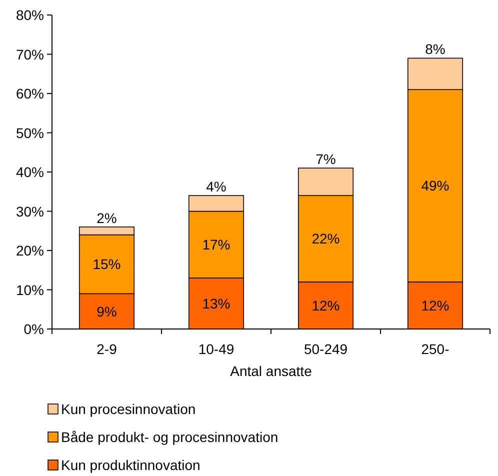  What do you see at coordinates (216, 244) in the screenshot?
I see `data-label: 17%` at bounding box center [216, 244].